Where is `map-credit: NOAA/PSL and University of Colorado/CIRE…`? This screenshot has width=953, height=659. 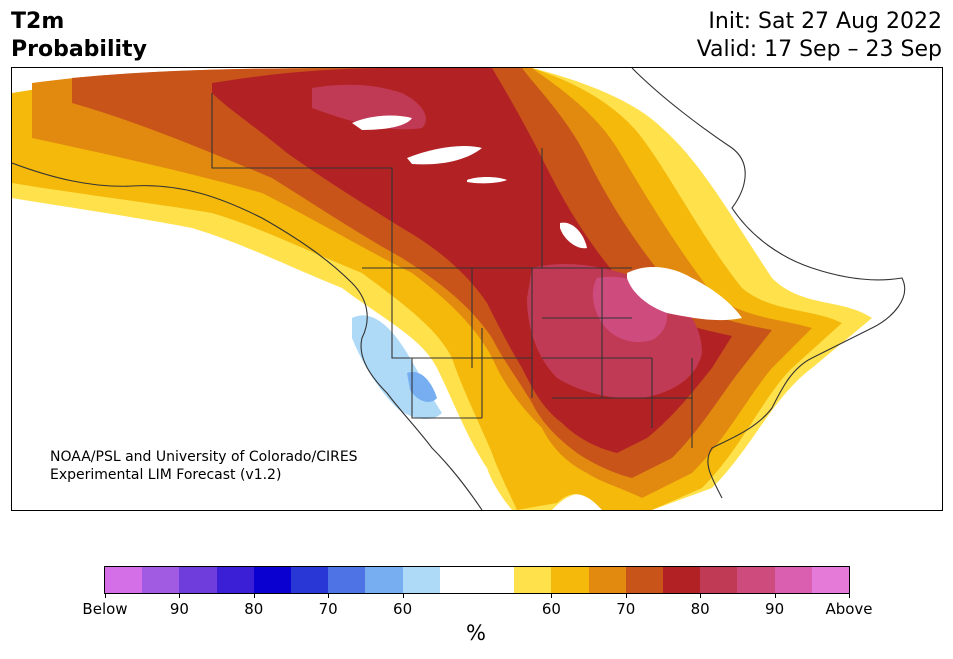
map-credit: NOAA/PSL and University of Colorado/CIRE… is located at coordinates (204, 466).